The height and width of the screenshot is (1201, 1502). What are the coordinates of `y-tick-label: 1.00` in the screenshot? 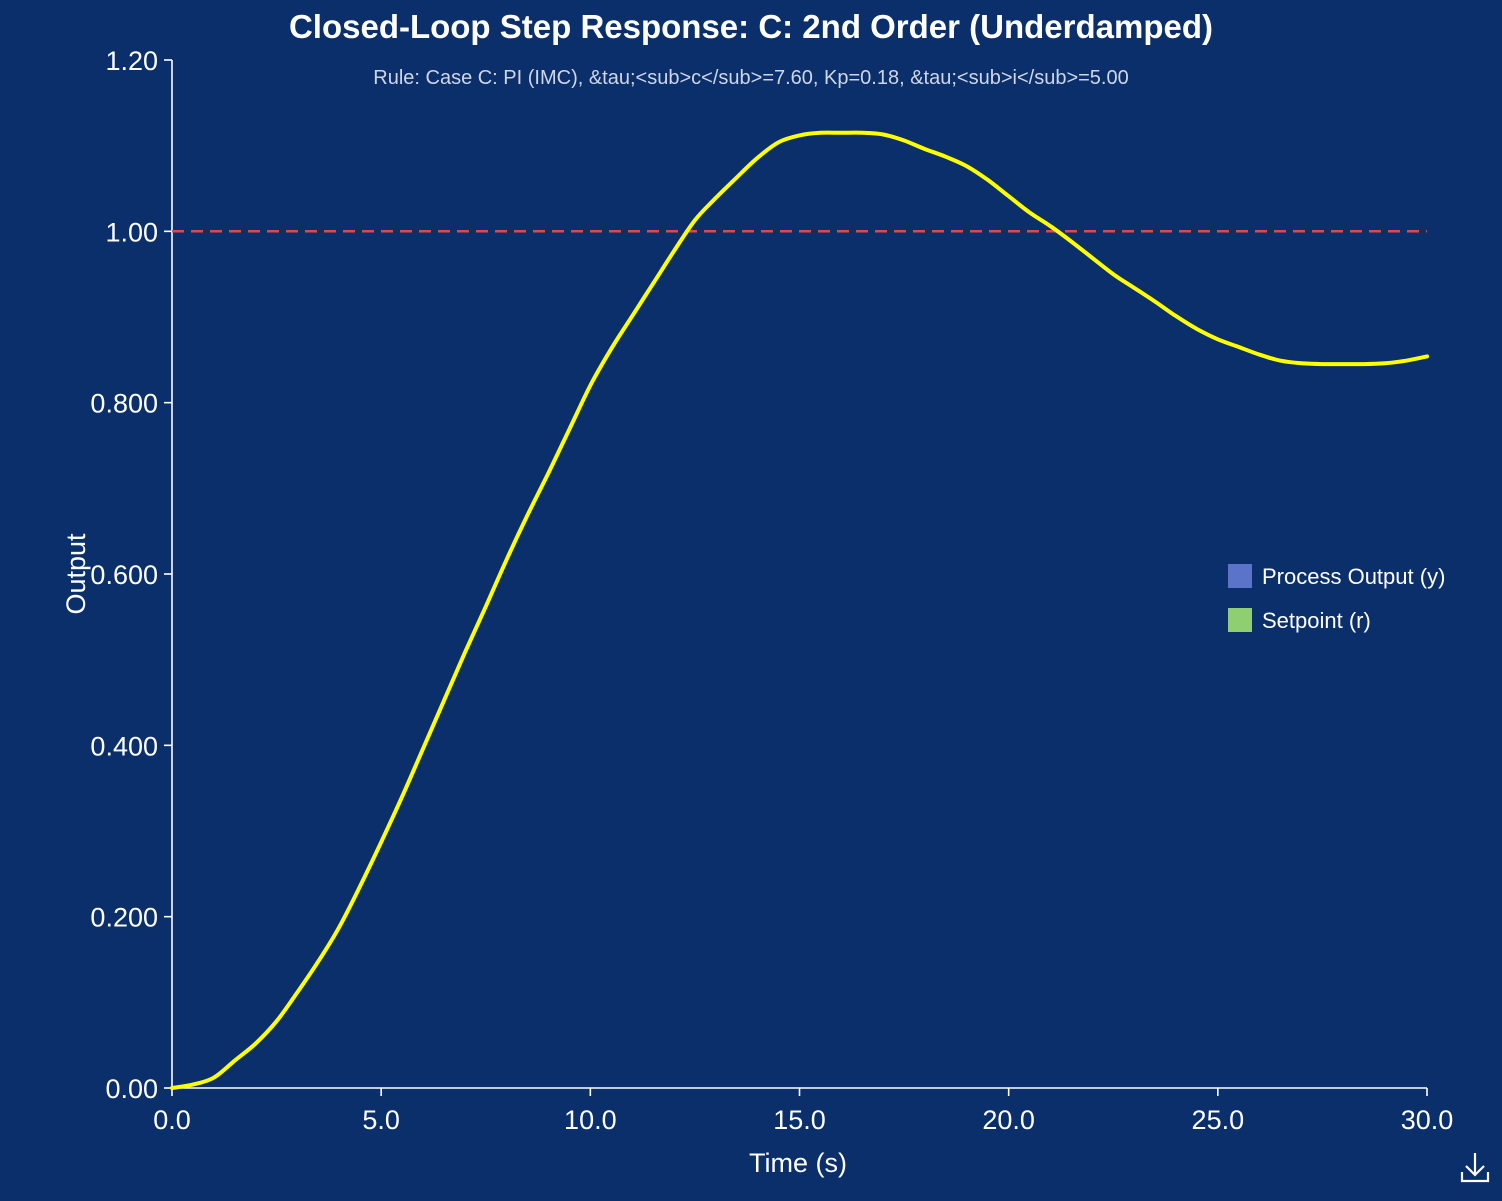 It's located at (131, 232).